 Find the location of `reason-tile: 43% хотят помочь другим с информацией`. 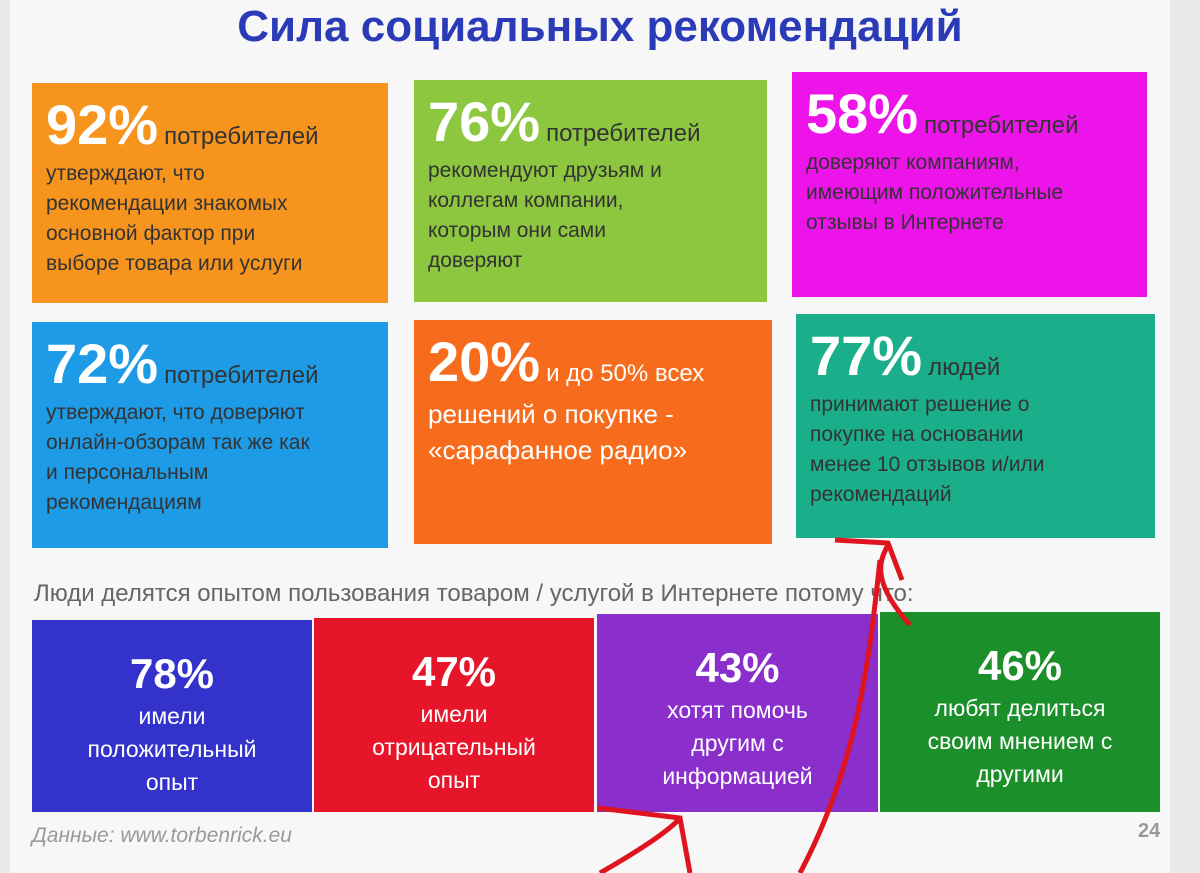

reason-tile: 43% хотят помочь другим с информацией is located at coordinates (737, 713).